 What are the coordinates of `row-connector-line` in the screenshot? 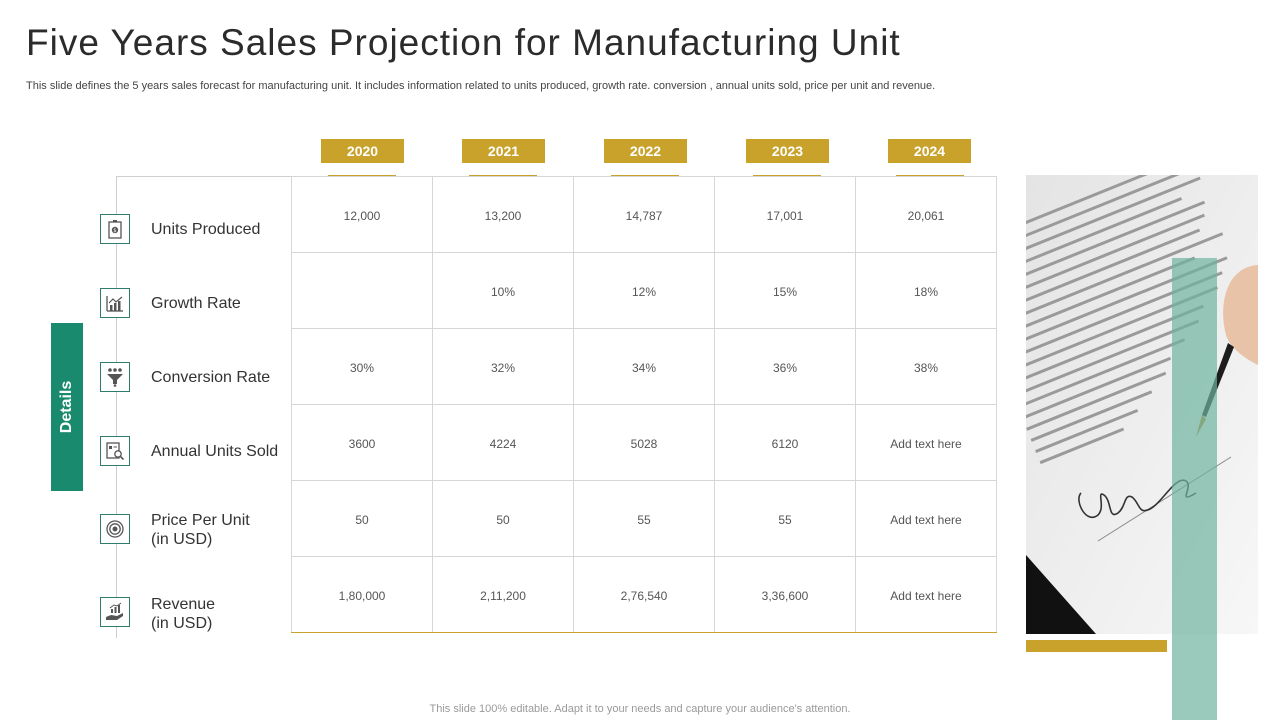 It's located at (116, 407).